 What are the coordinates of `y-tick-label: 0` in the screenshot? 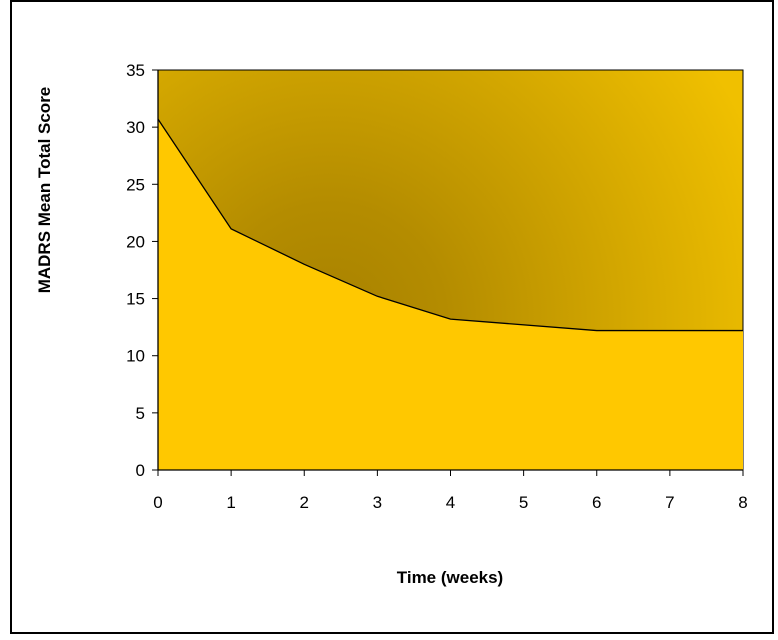 It's located at (140, 470).